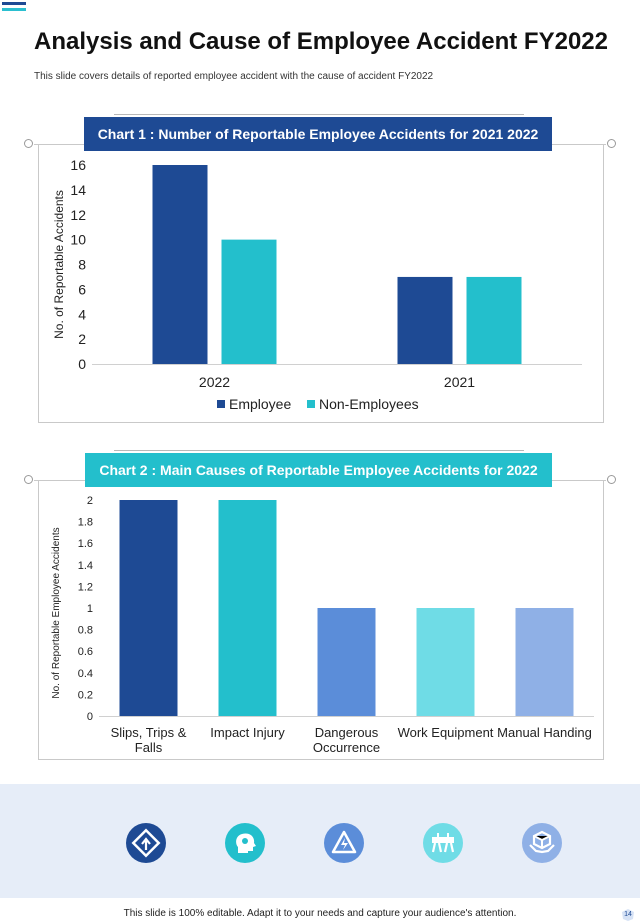  Describe the element at coordinates (146, 843) in the screenshot. I see `road-sign-icon` at that location.